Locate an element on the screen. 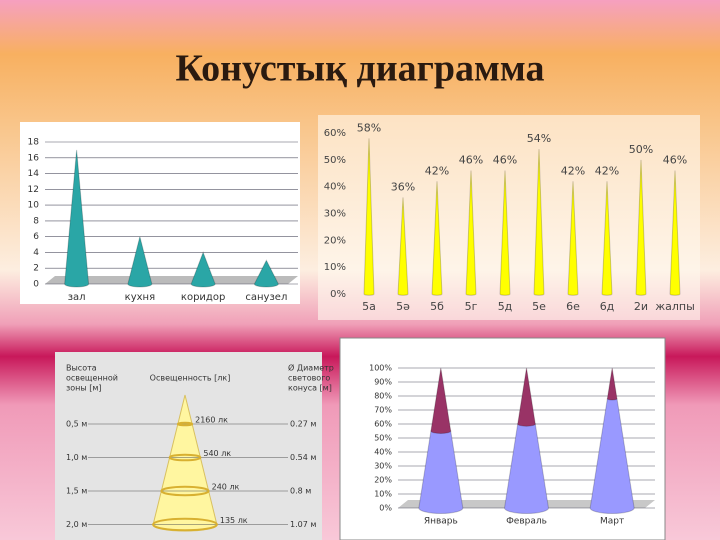 The width and height of the screenshot is (720, 540). header-text: Ø Диаметр is located at coordinates (311, 368).